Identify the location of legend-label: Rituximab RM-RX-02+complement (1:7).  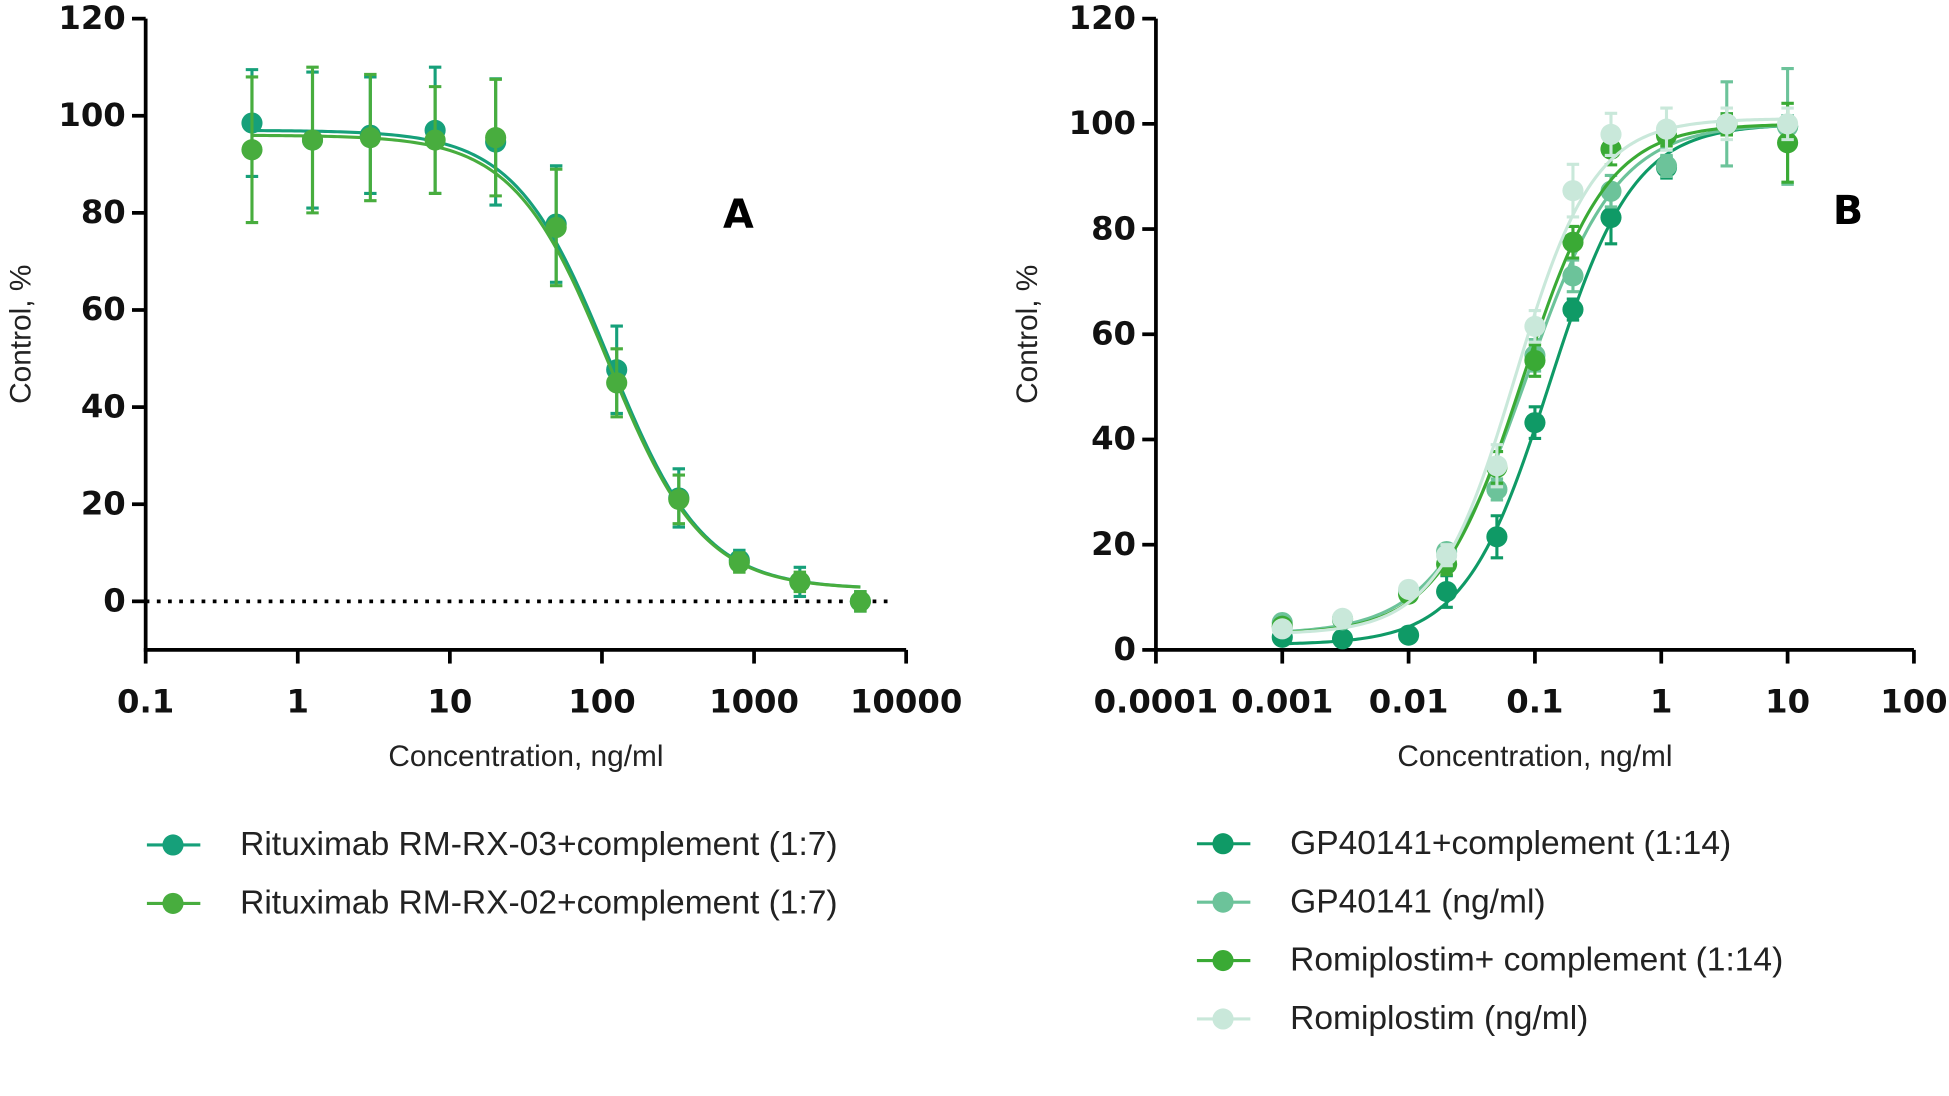
(539, 902).